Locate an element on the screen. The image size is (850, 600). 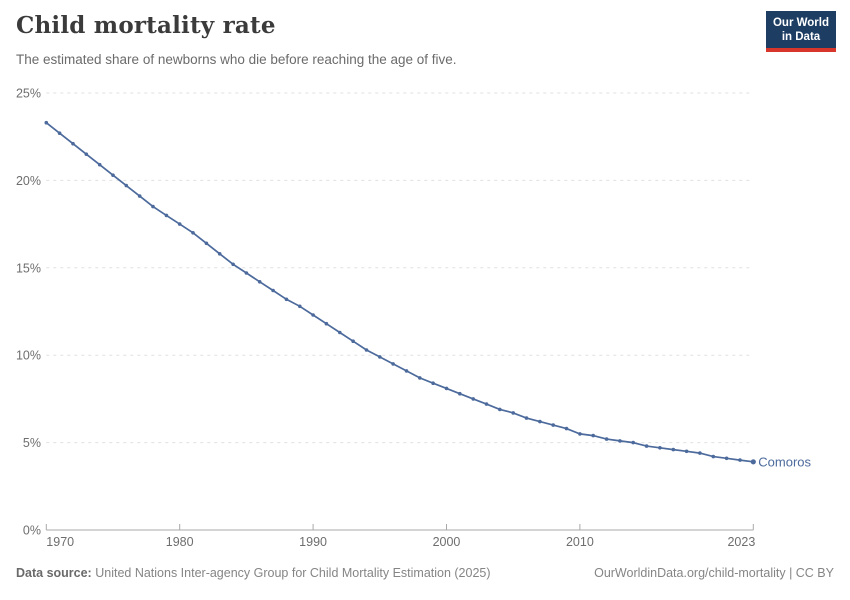
y-tick-label: 15% is located at coordinates (28, 268).